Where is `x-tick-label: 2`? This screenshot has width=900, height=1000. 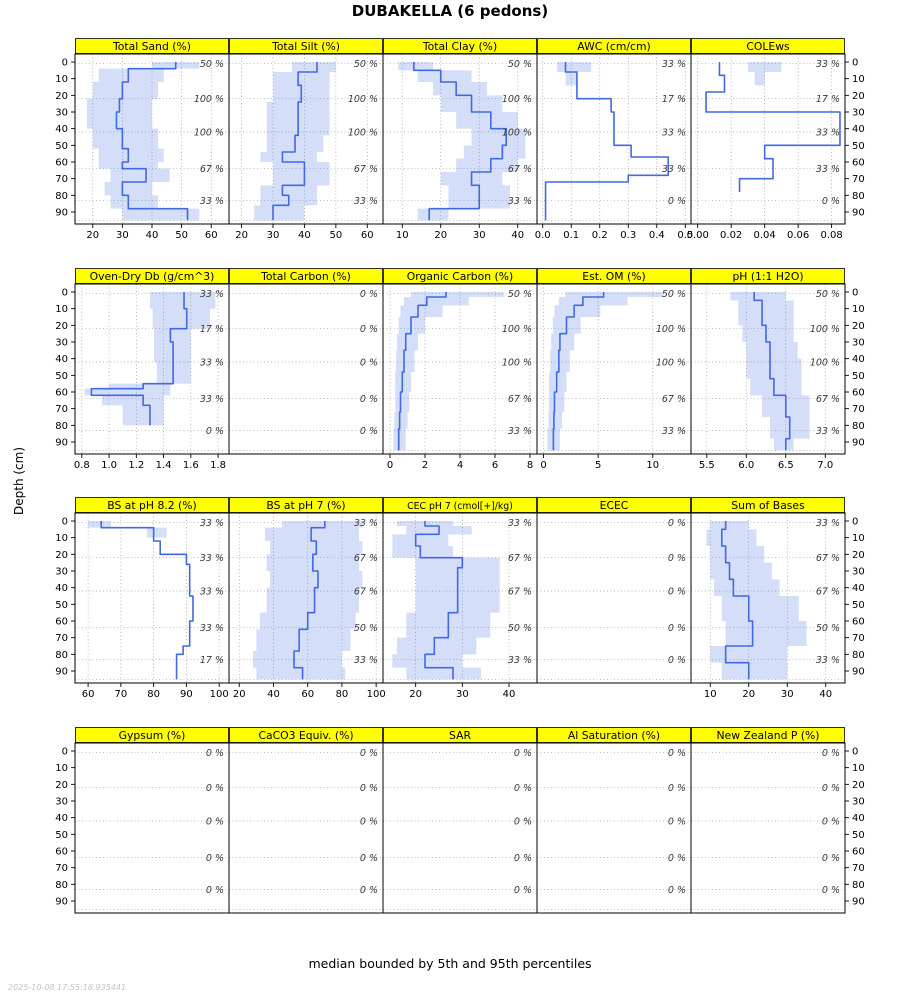
x-tick-label: 2 is located at coordinates (425, 465).